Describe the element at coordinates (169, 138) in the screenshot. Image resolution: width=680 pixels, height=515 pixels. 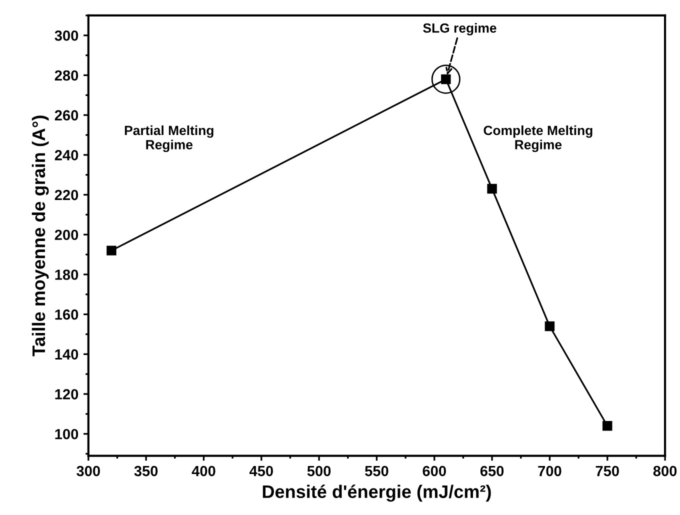
I see `annotation: Partial Melting Regime` at that location.